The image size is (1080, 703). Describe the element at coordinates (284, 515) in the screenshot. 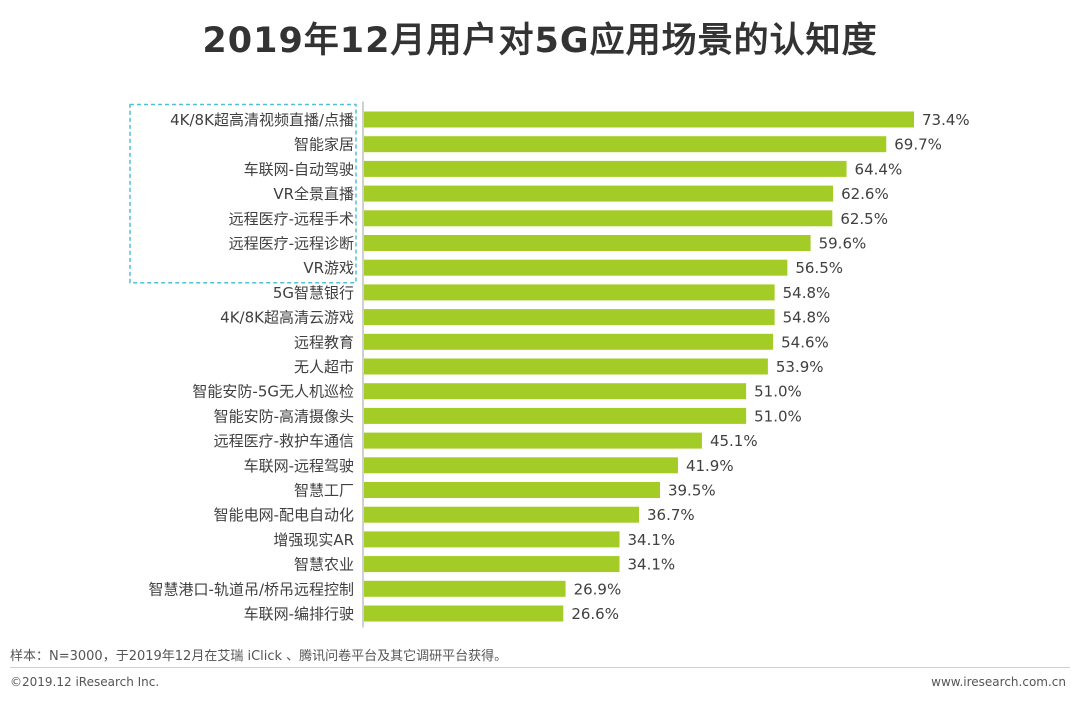

I see `category-label: 智能电网-配电自动化` at that location.